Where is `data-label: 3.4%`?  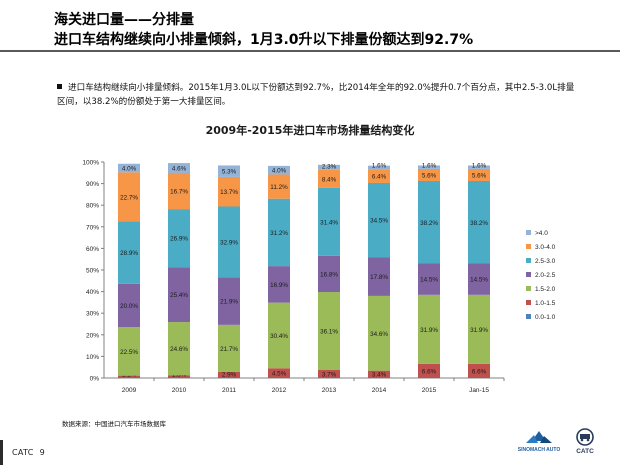
data-label: 3.4% is located at coordinates (379, 375).